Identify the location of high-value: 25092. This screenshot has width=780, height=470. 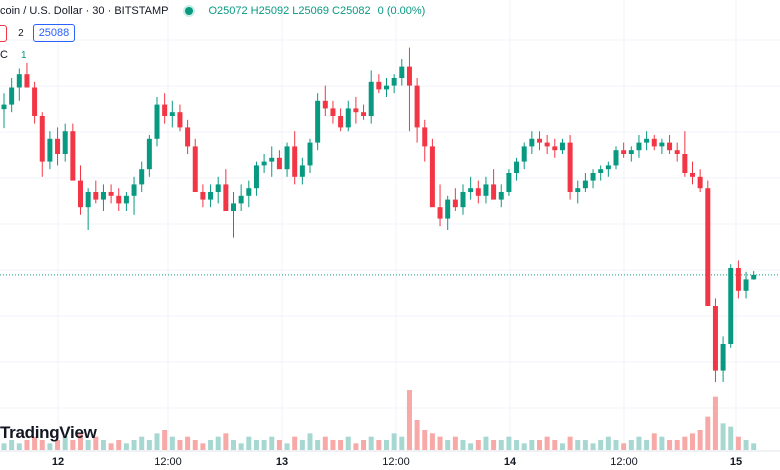
(274, 11).